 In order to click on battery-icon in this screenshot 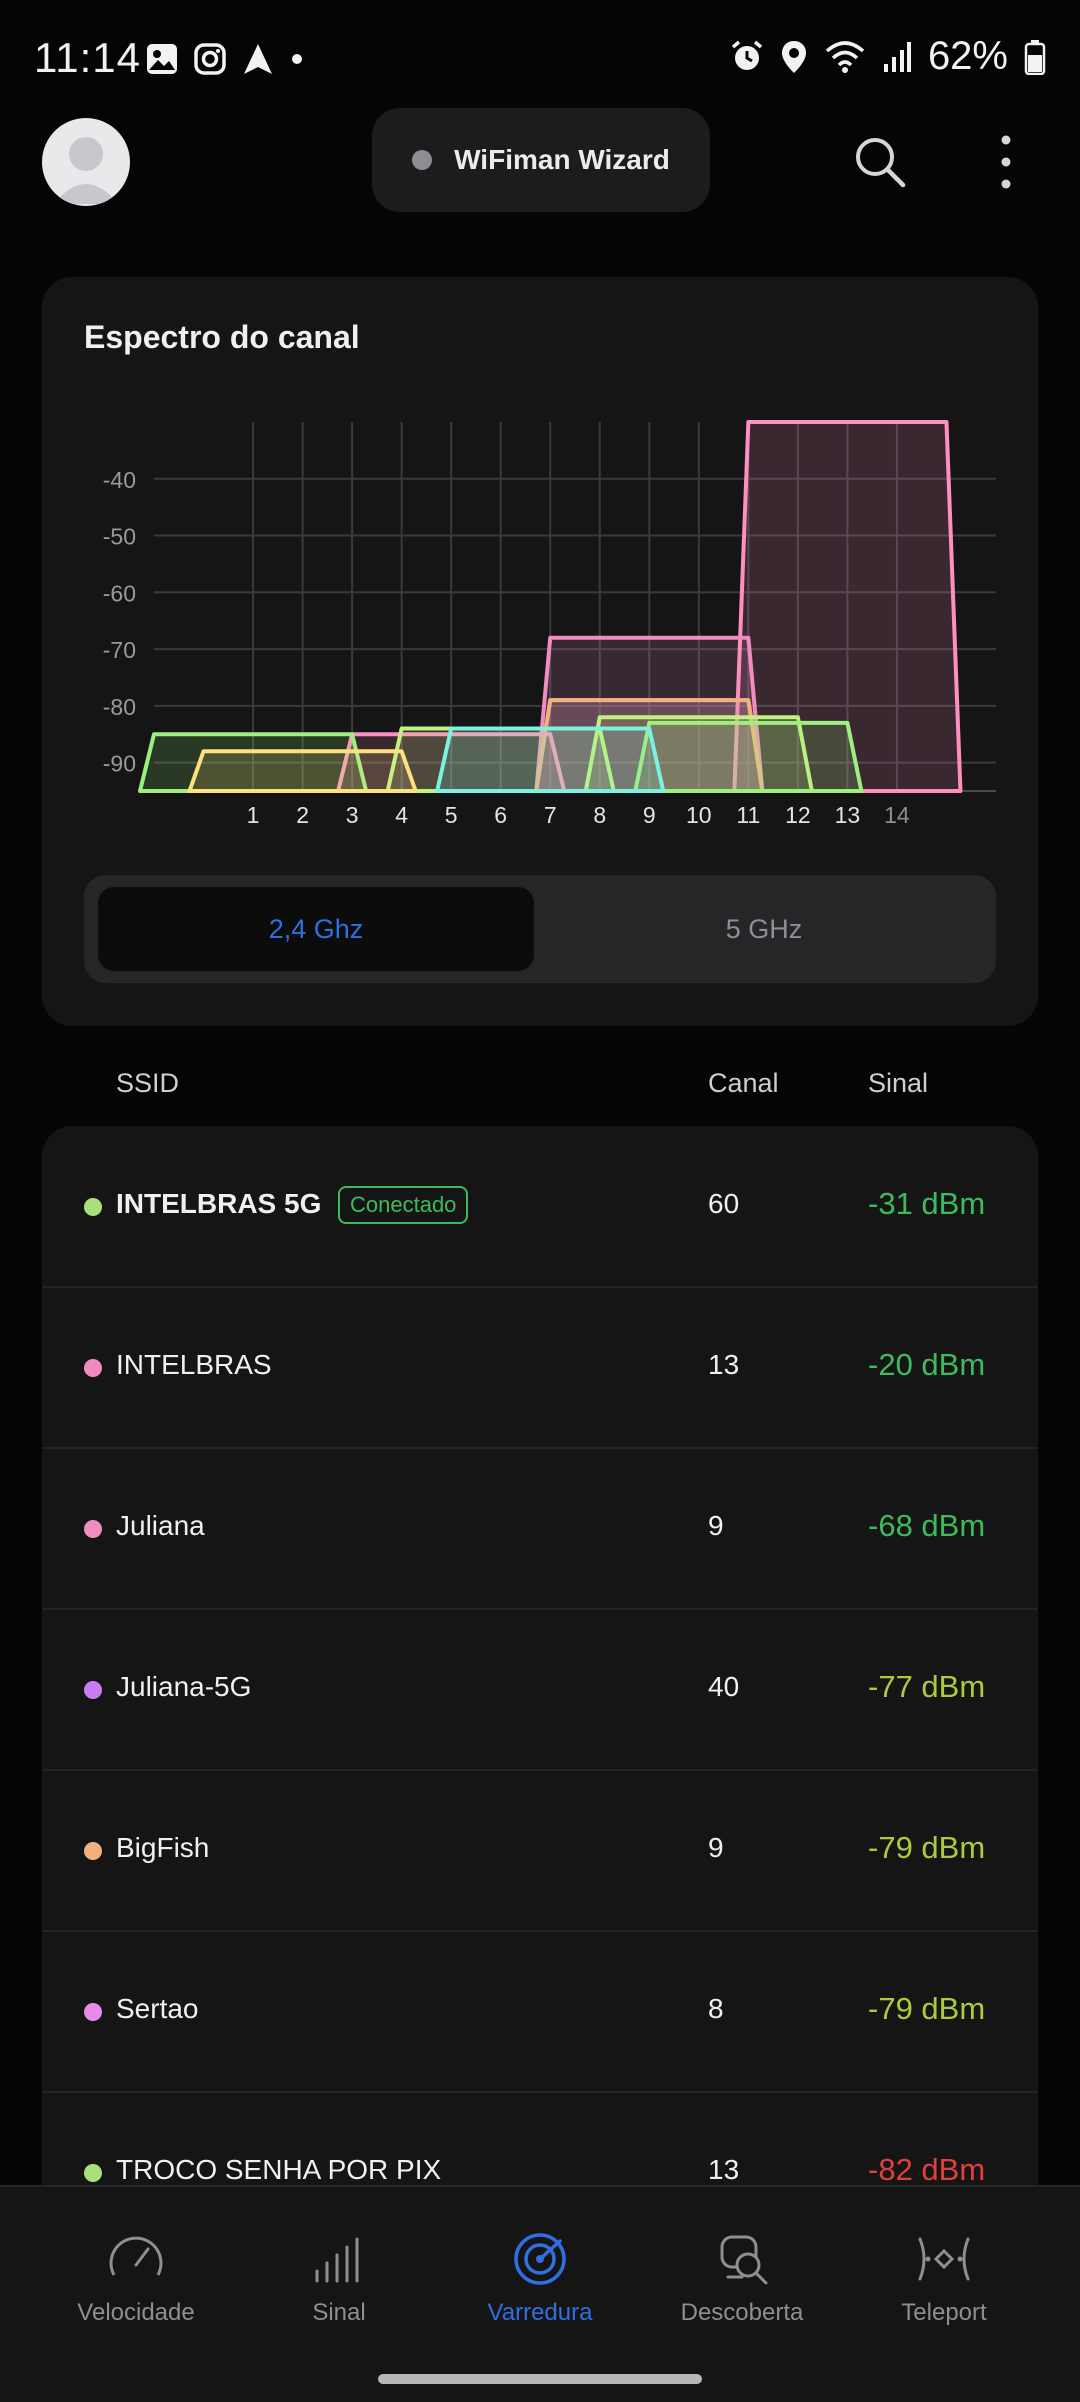, I will do `click(1035, 57)`.